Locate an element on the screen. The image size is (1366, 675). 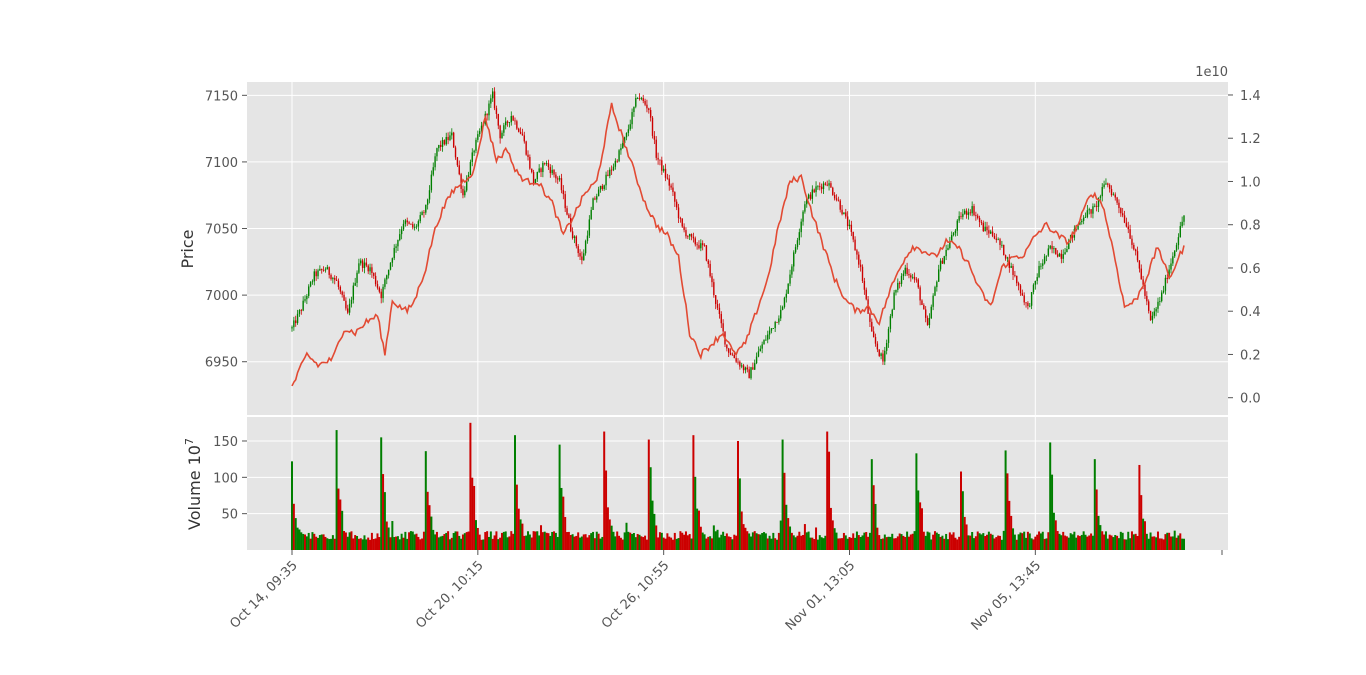
volume-tick-label: 50 is located at coordinates (229, 515).